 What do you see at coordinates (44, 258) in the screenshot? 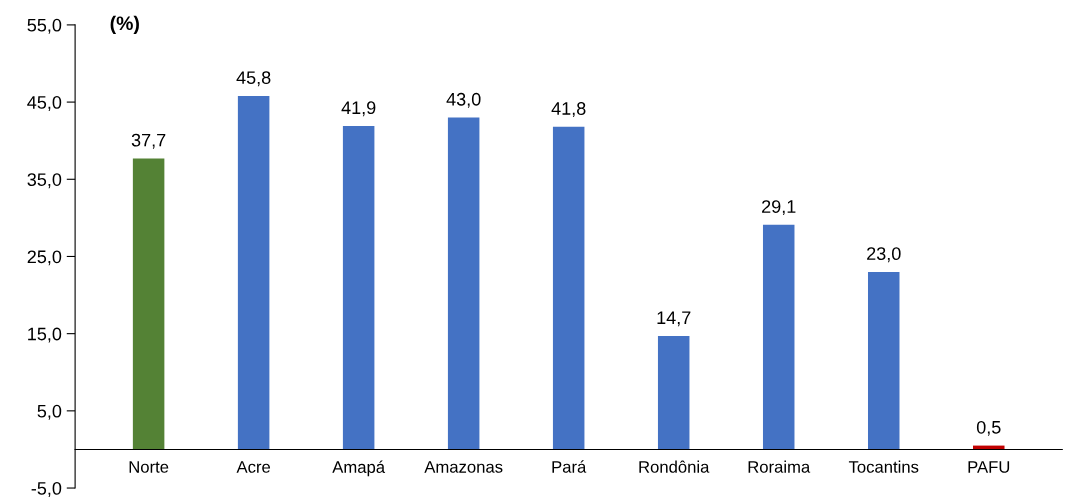
I see `y-tick-label: 25,0` at bounding box center [44, 258].